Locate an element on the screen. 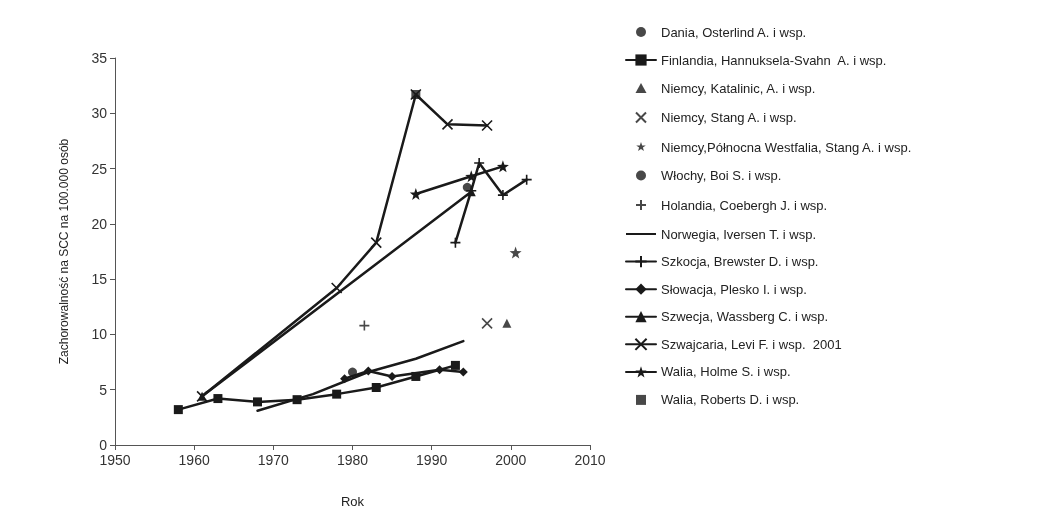  x-tick-label: 2010 is located at coordinates (590, 460).